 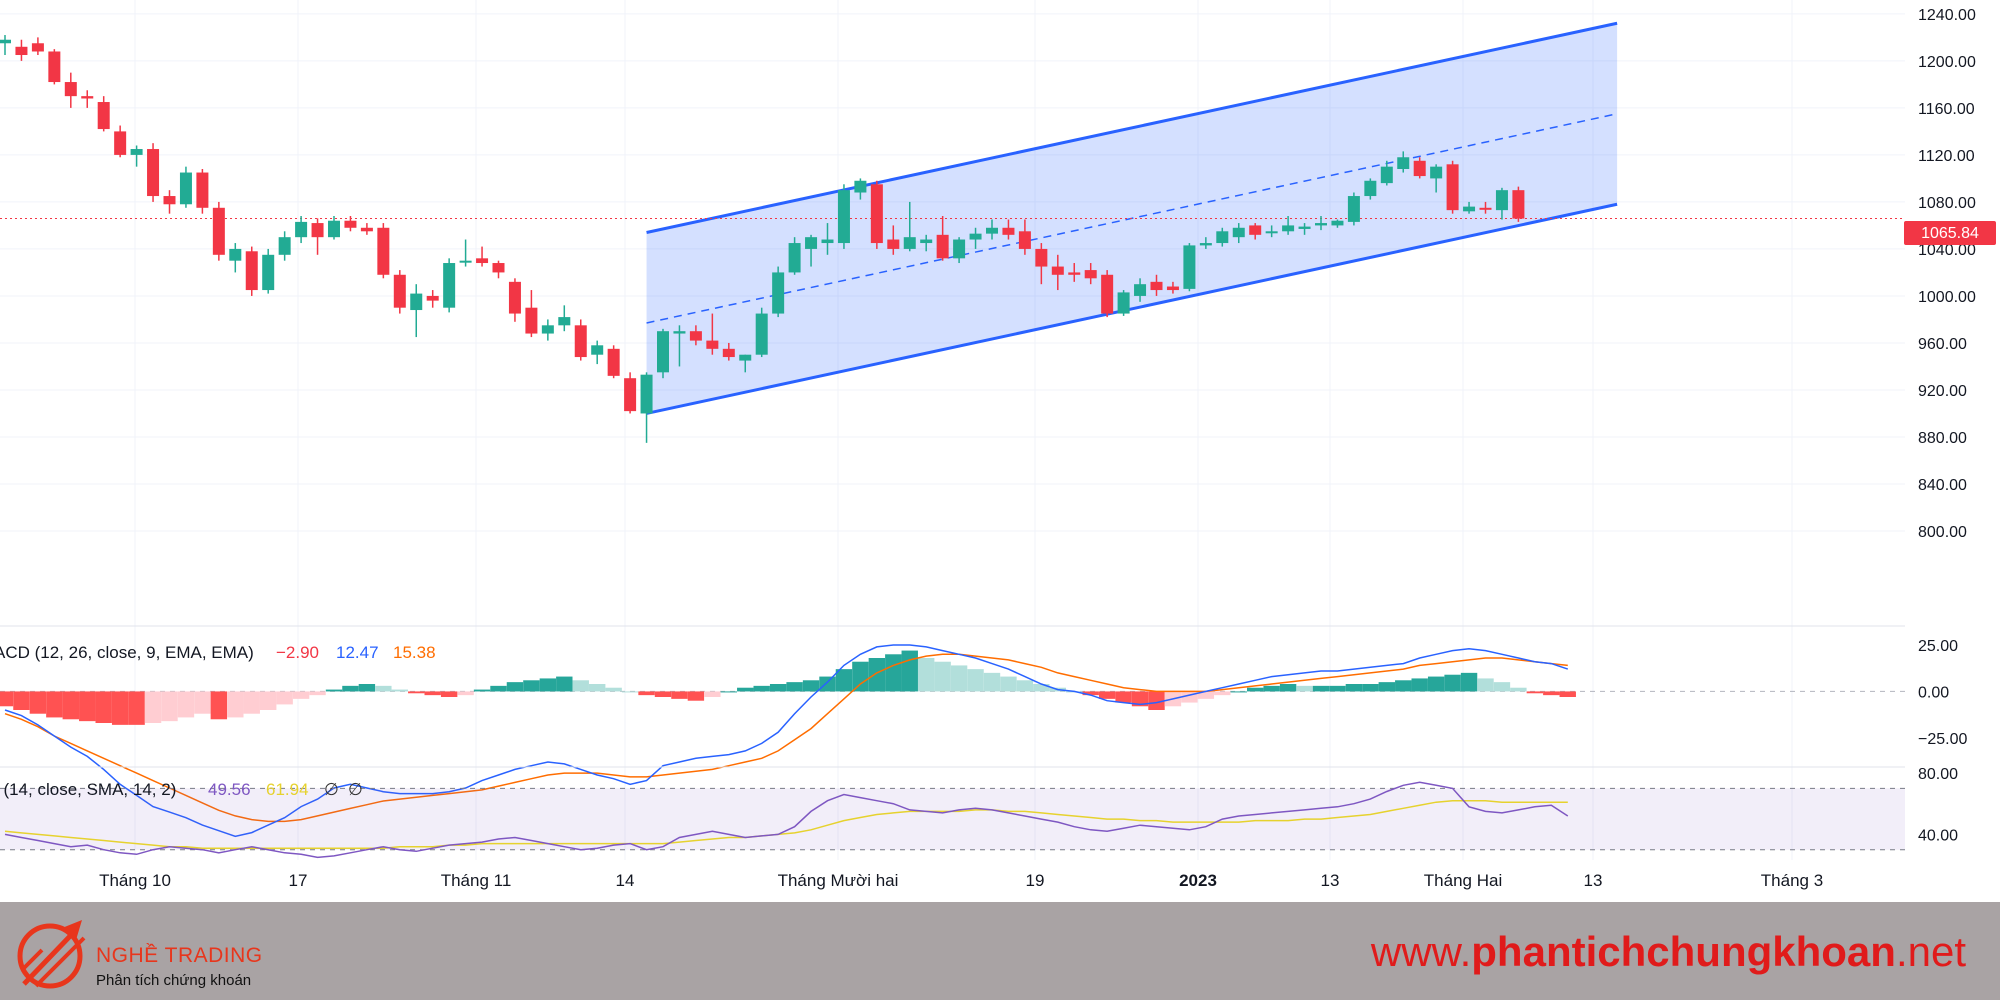 I want to click on price-tick-label: 840.00, so click(x=1942, y=485).